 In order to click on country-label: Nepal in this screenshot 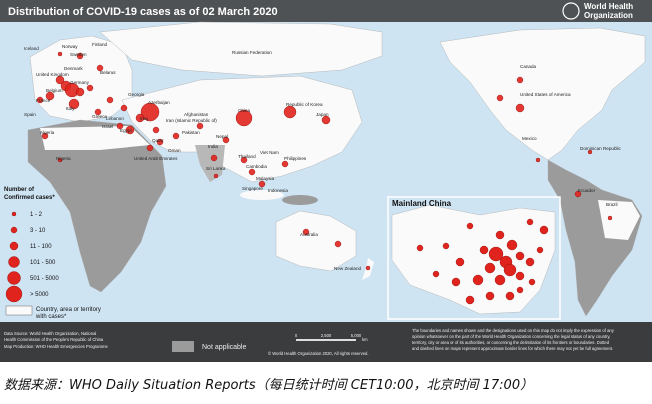, I will do `click(222, 136)`.